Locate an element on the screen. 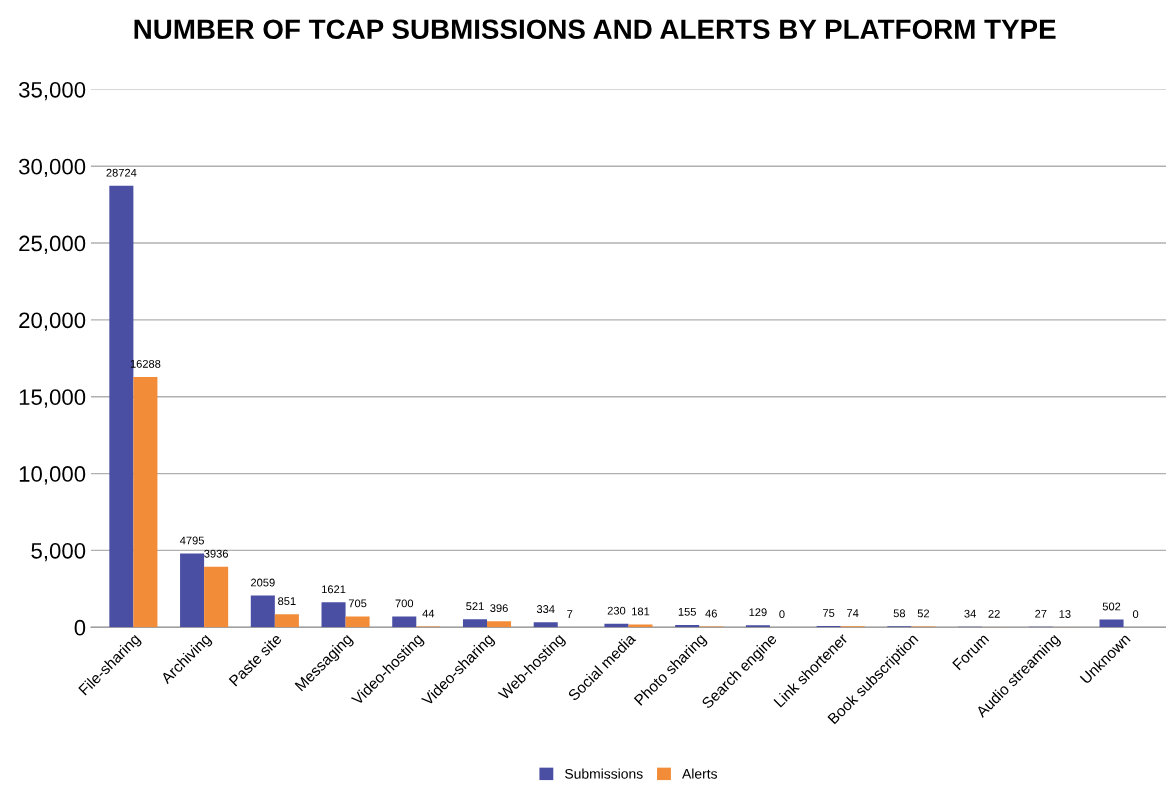  data-label: 46 is located at coordinates (711, 613).